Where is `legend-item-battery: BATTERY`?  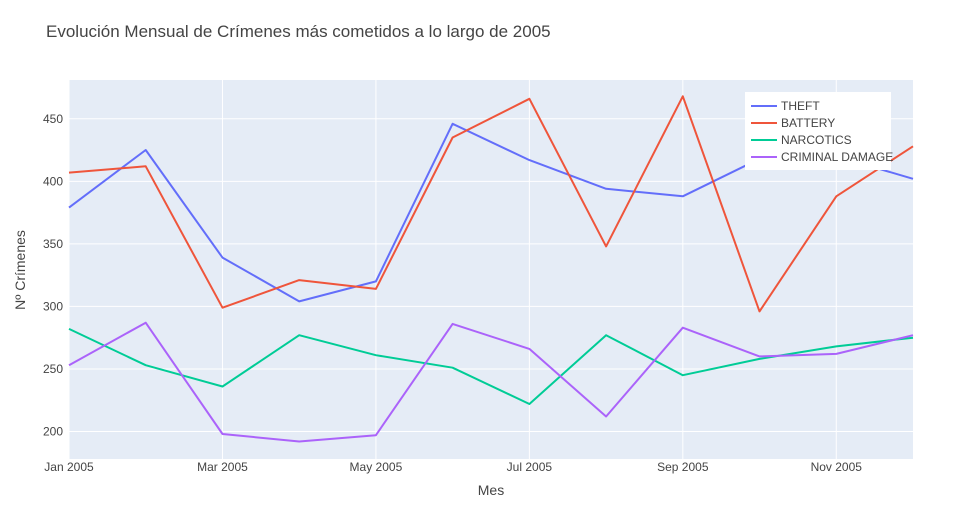
legend-item-battery: BATTERY is located at coordinates (793, 123).